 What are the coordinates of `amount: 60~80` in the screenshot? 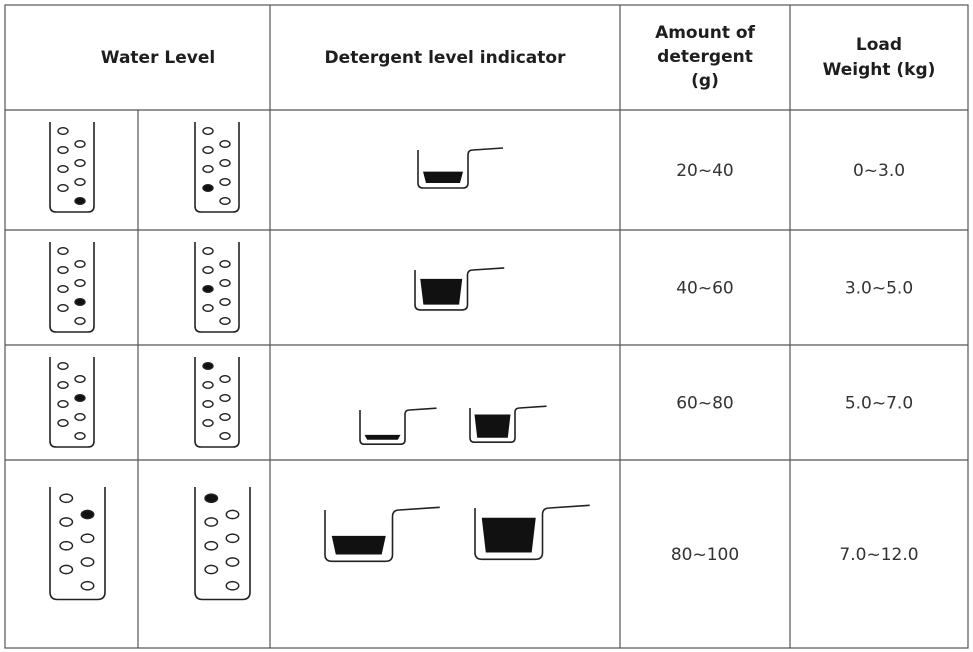 It's located at (705, 404).